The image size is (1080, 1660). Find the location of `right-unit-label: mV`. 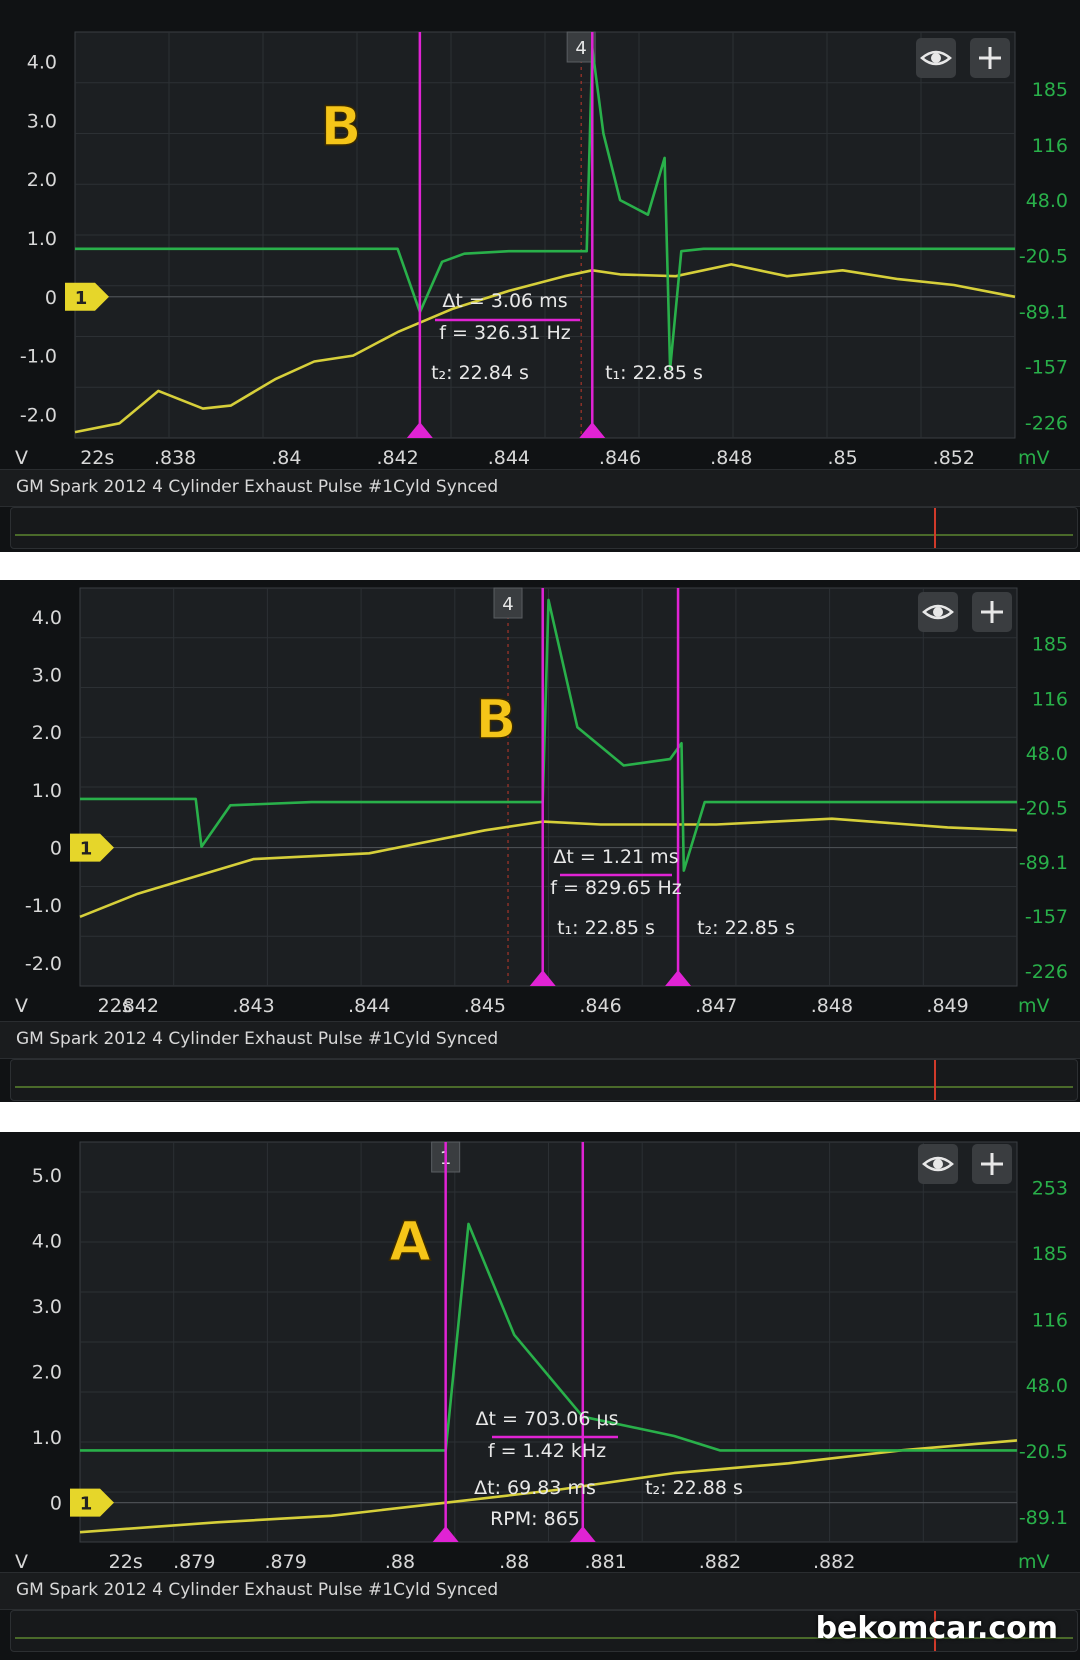

right-unit-label: mV is located at coordinates (1034, 1006).